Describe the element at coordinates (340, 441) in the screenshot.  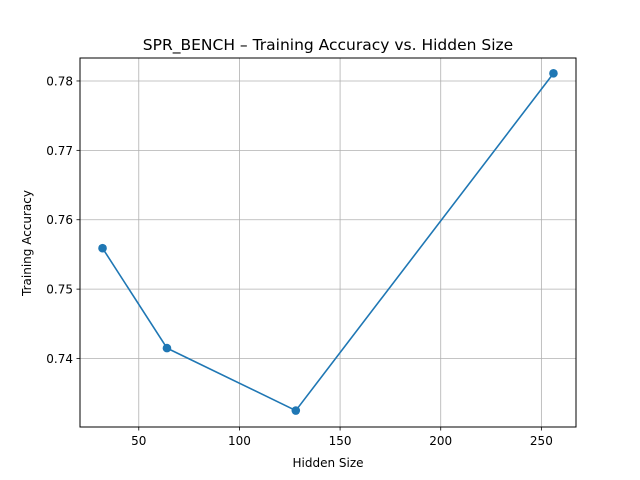
I see `x-tick-label: 150` at that location.